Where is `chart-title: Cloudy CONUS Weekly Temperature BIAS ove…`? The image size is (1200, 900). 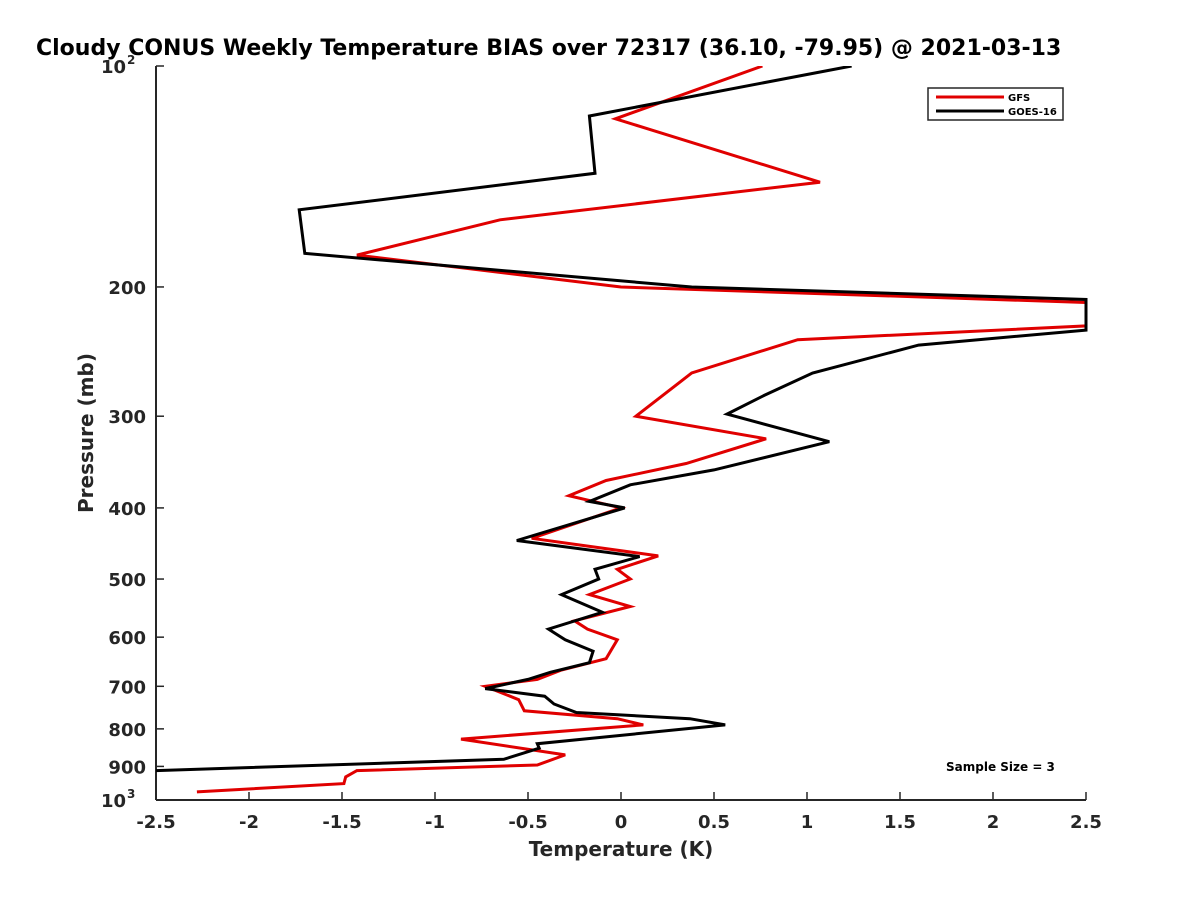 chart-title: Cloudy CONUS Weekly Temperature BIAS ove… is located at coordinates (548, 48).